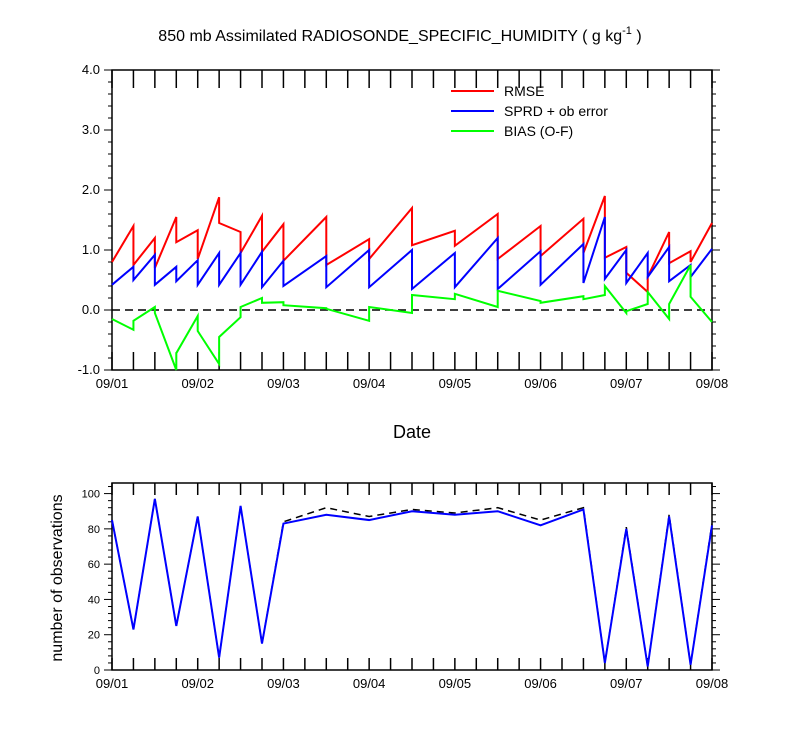 This screenshot has height=750, width=800. I want to click on bottom-x-tick-label: 09/04, so click(369, 683).